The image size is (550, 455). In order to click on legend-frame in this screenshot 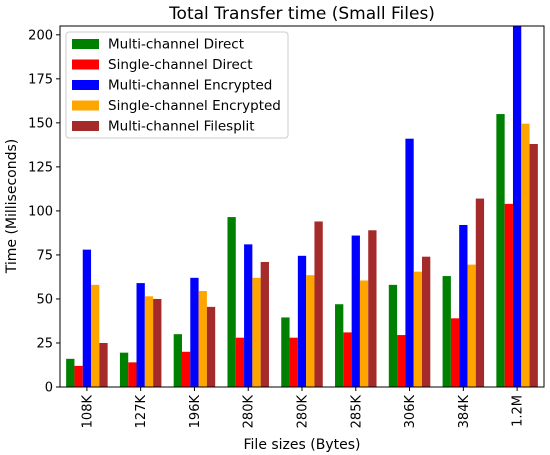, I will do `click(177, 85)`.